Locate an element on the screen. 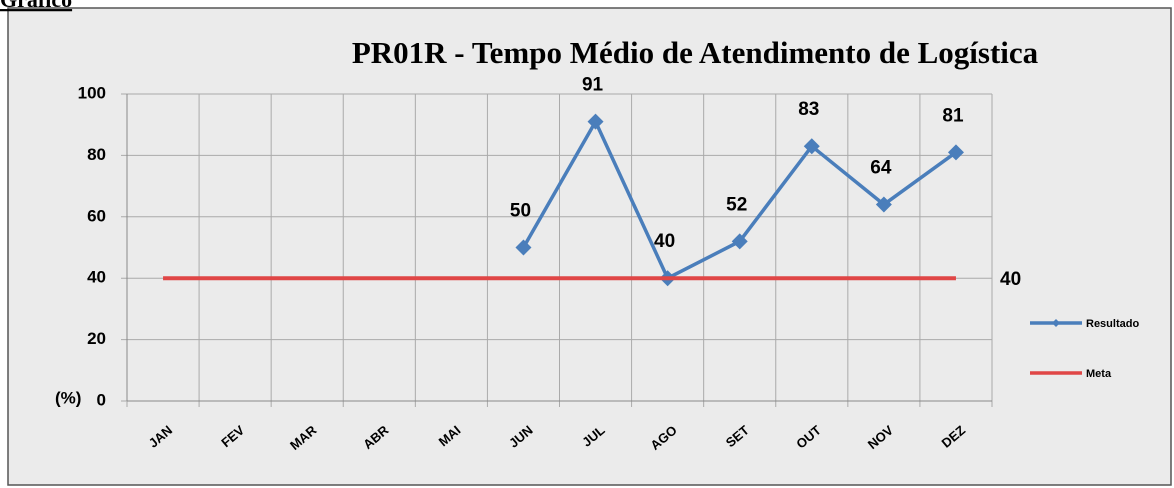 This screenshot has width=1174, height=488. data-label: 91 is located at coordinates (593, 85).